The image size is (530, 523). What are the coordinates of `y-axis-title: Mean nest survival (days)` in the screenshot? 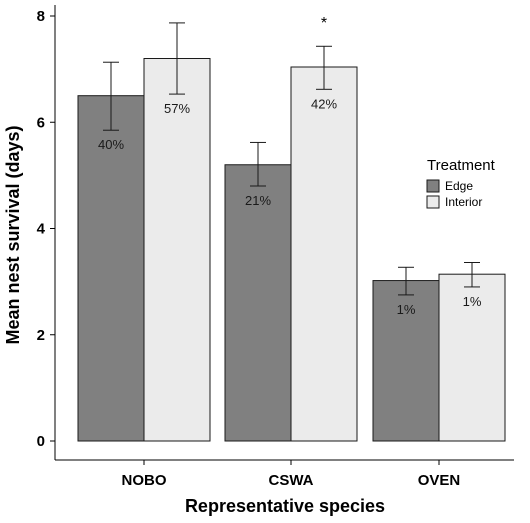 It's located at (13, 234).